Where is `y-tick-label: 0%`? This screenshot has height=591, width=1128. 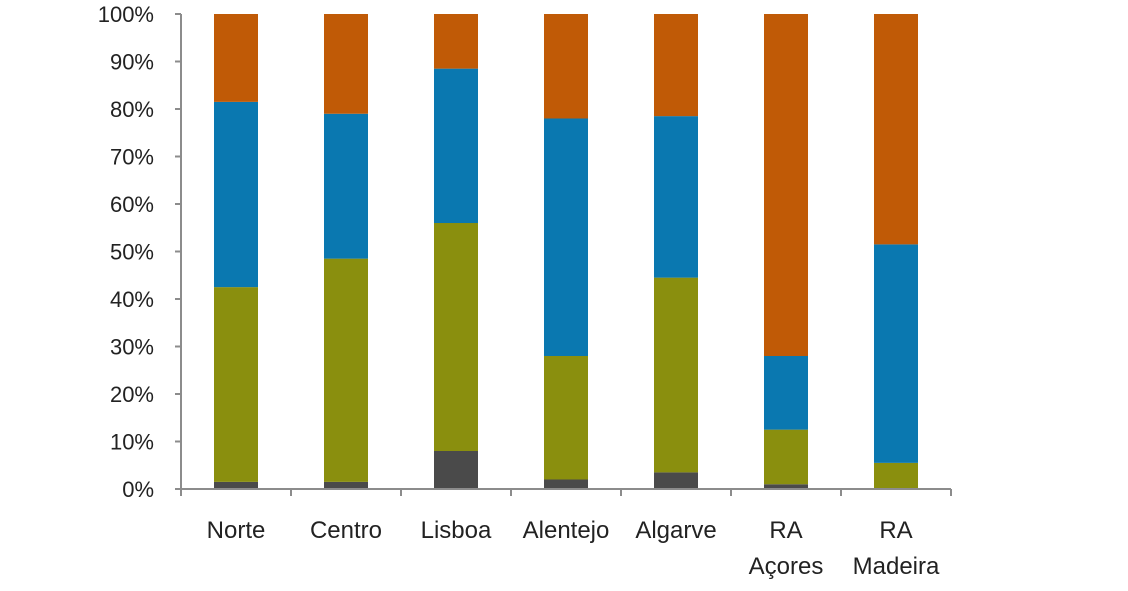 y-tick-label: 0% is located at coordinates (138, 489).